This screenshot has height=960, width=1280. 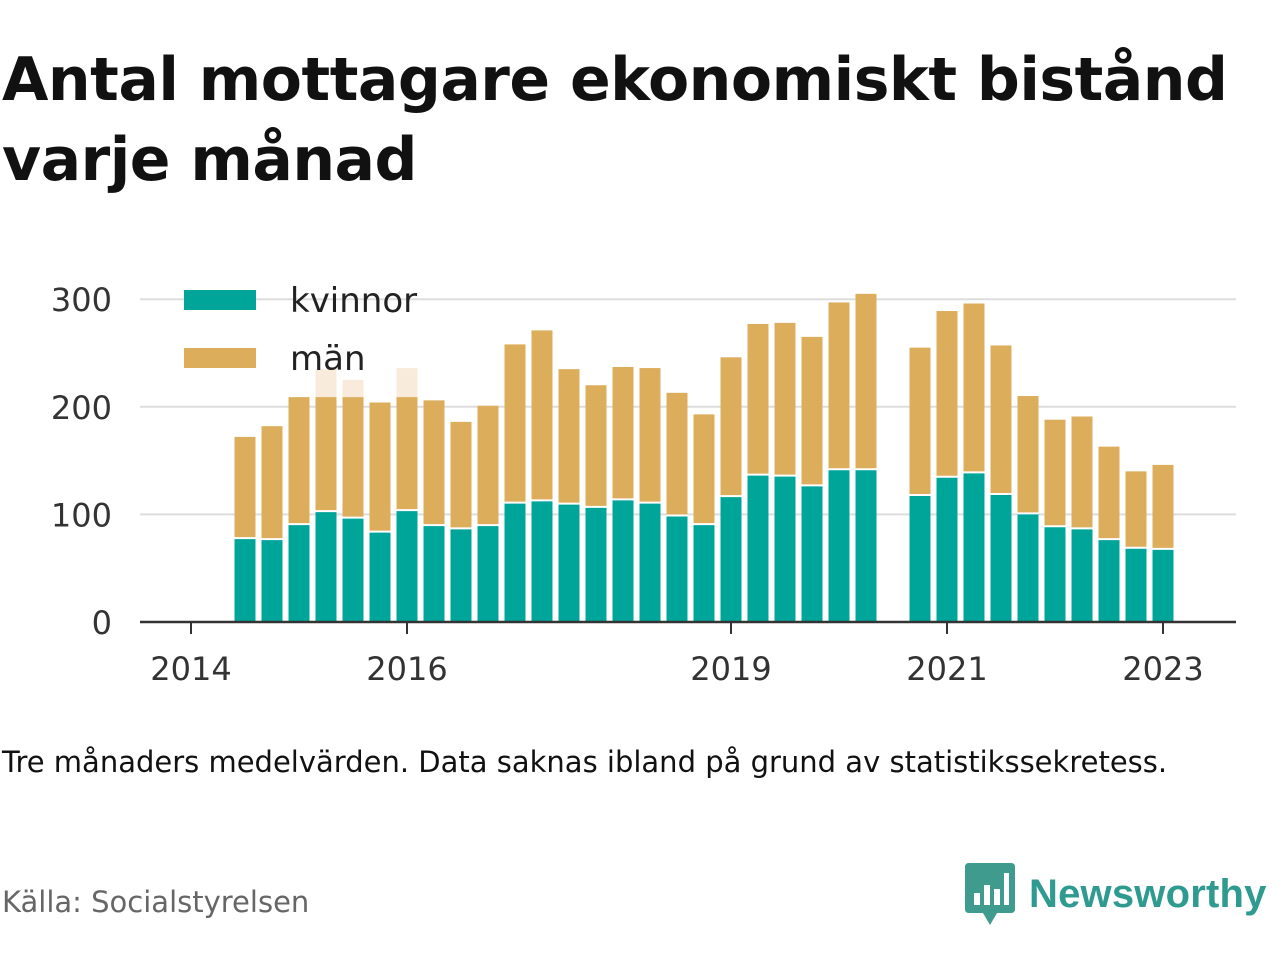 What do you see at coordinates (300, 330) in the screenshot?
I see `legend: kvinnor män` at bounding box center [300, 330].